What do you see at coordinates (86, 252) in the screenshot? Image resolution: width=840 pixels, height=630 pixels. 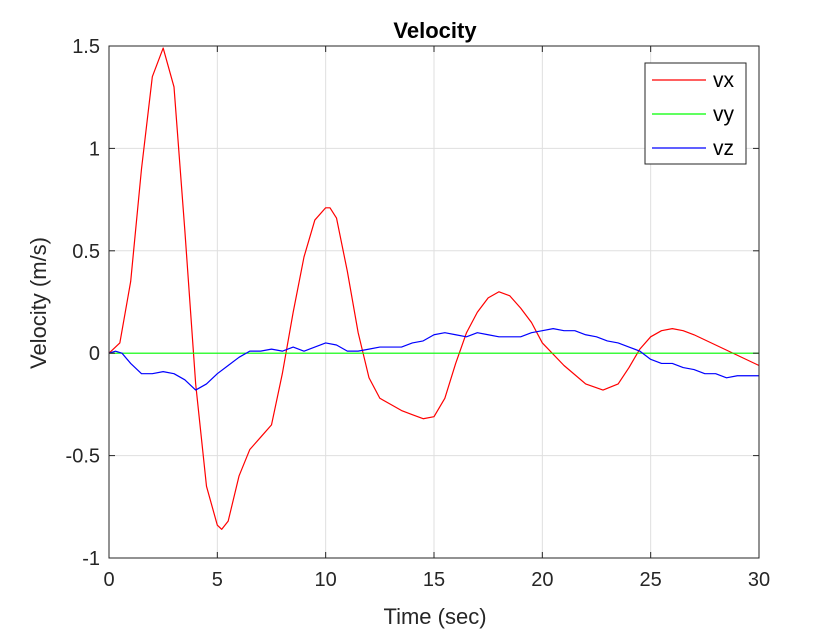 I see `y-tick-label: 0.5` at bounding box center [86, 252].